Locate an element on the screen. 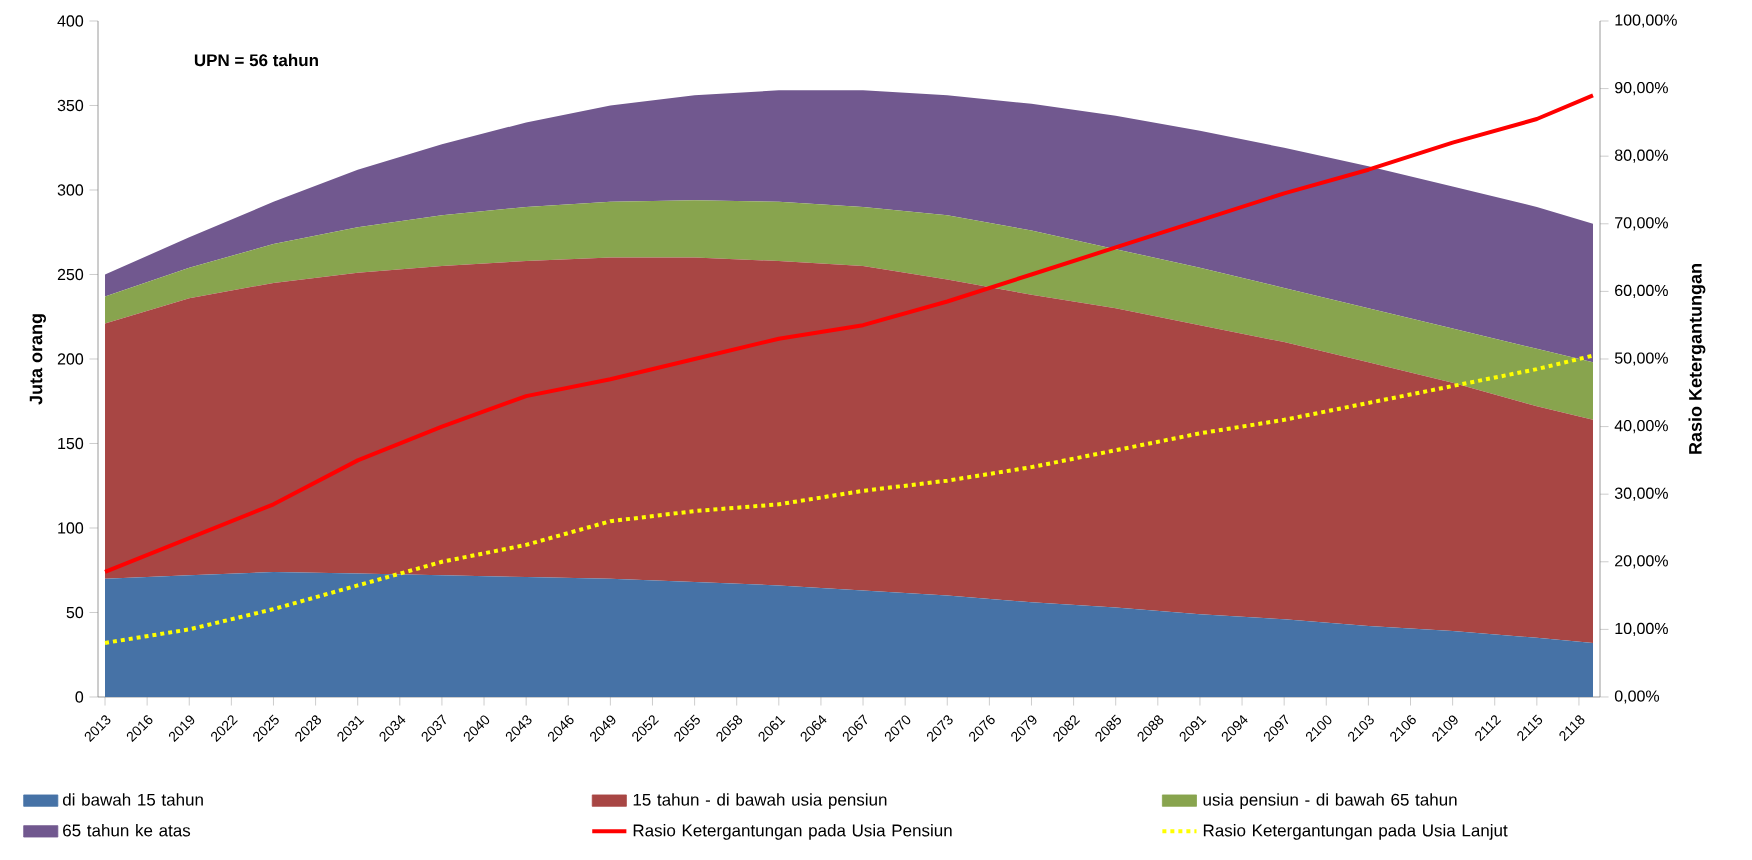 This screenshot has height=860, width=1752. y2-tick-label: 10,00% is located at coordinates (1641, 629).